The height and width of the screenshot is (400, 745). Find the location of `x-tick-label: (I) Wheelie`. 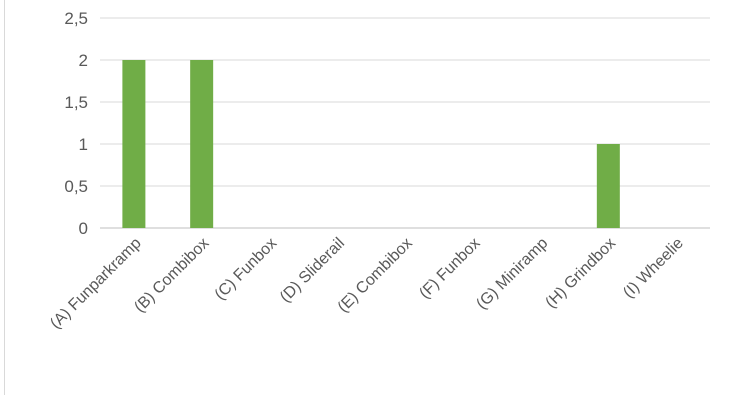

x-tick-label: (I) Wheelie is located at coordinates (653, 268).